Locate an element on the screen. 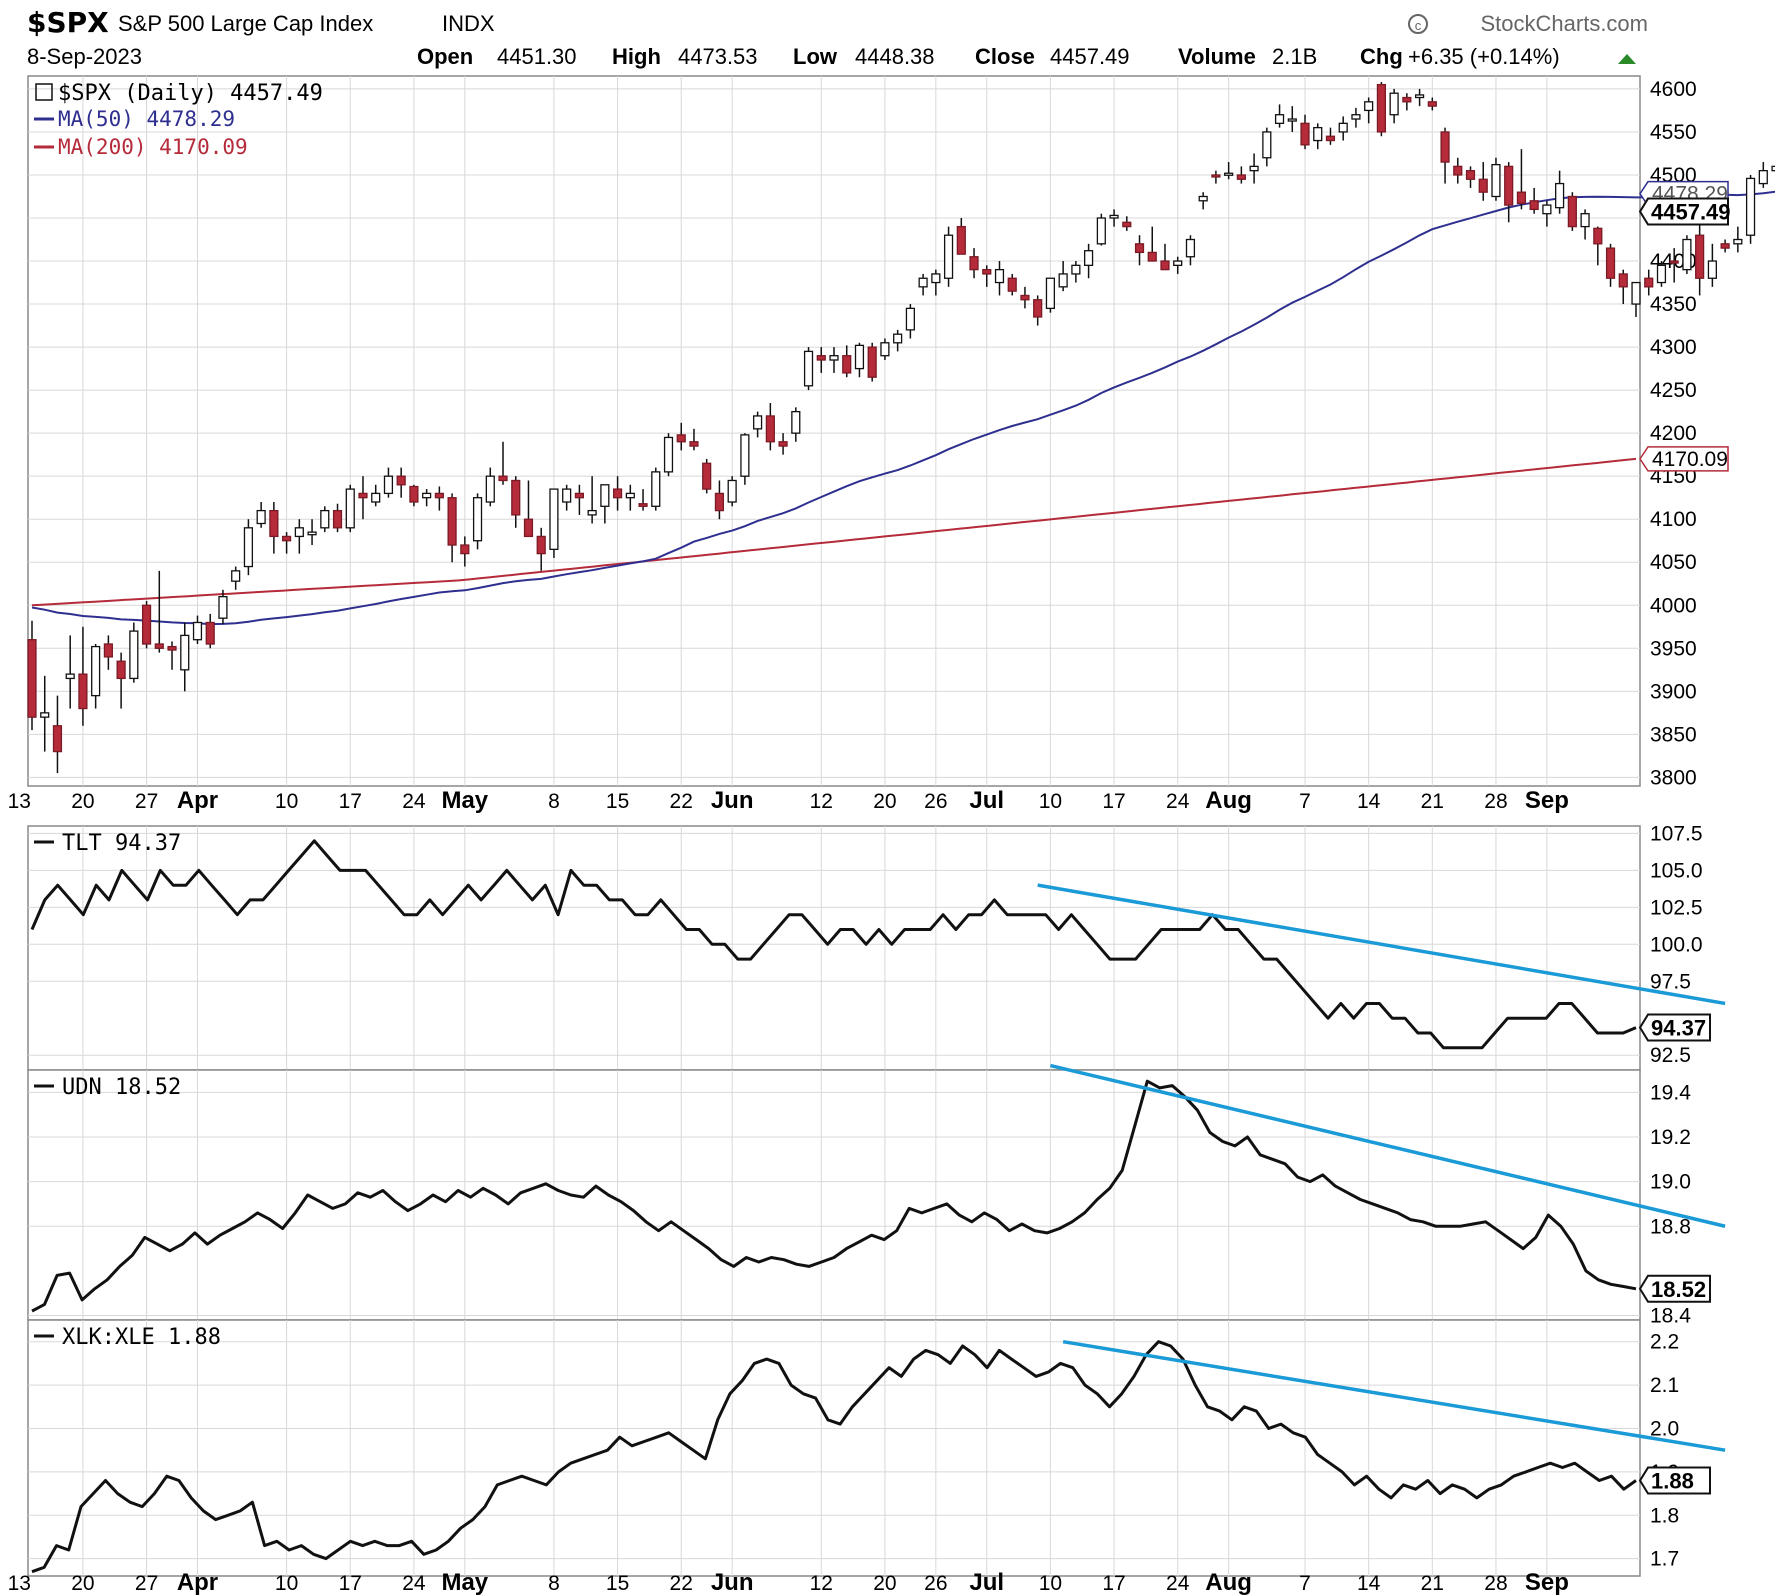 This screenshot has width=1775, height=1595. chg-label: Chg is located at coordinates (1381, 56).